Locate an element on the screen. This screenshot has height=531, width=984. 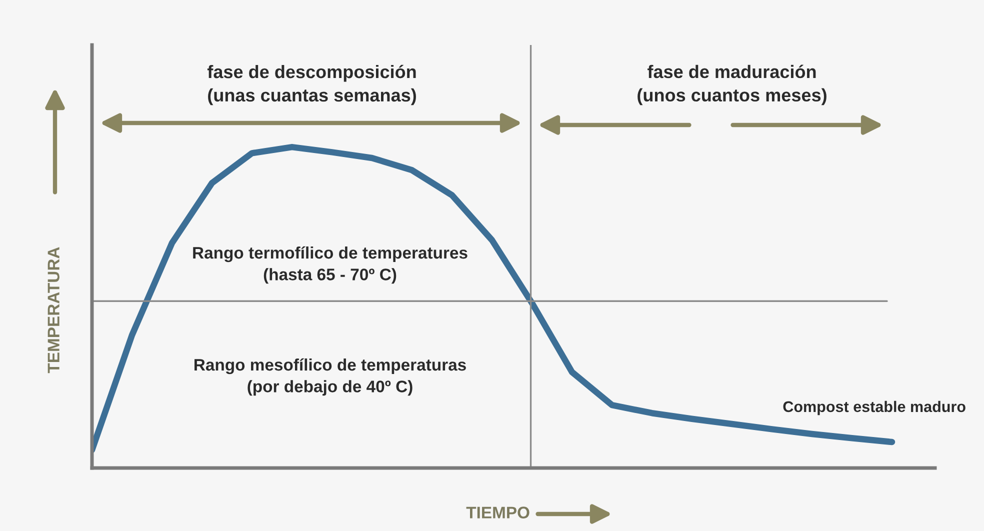
x-axis-title: TIEMPO is located at coordinates (498, 512).